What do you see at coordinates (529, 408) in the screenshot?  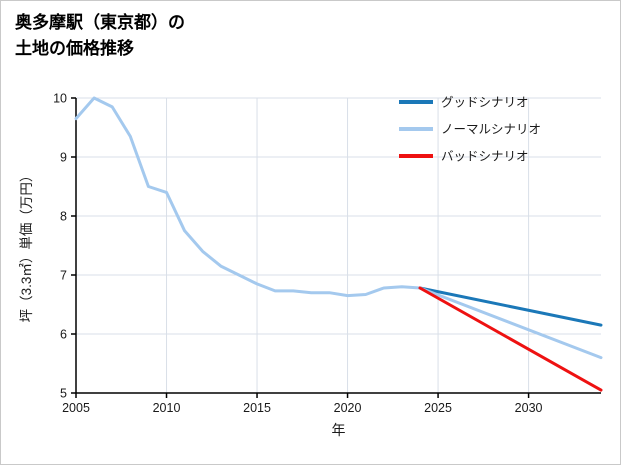 I see `x-tick-label: 2030` at bounding box center [529, 408].